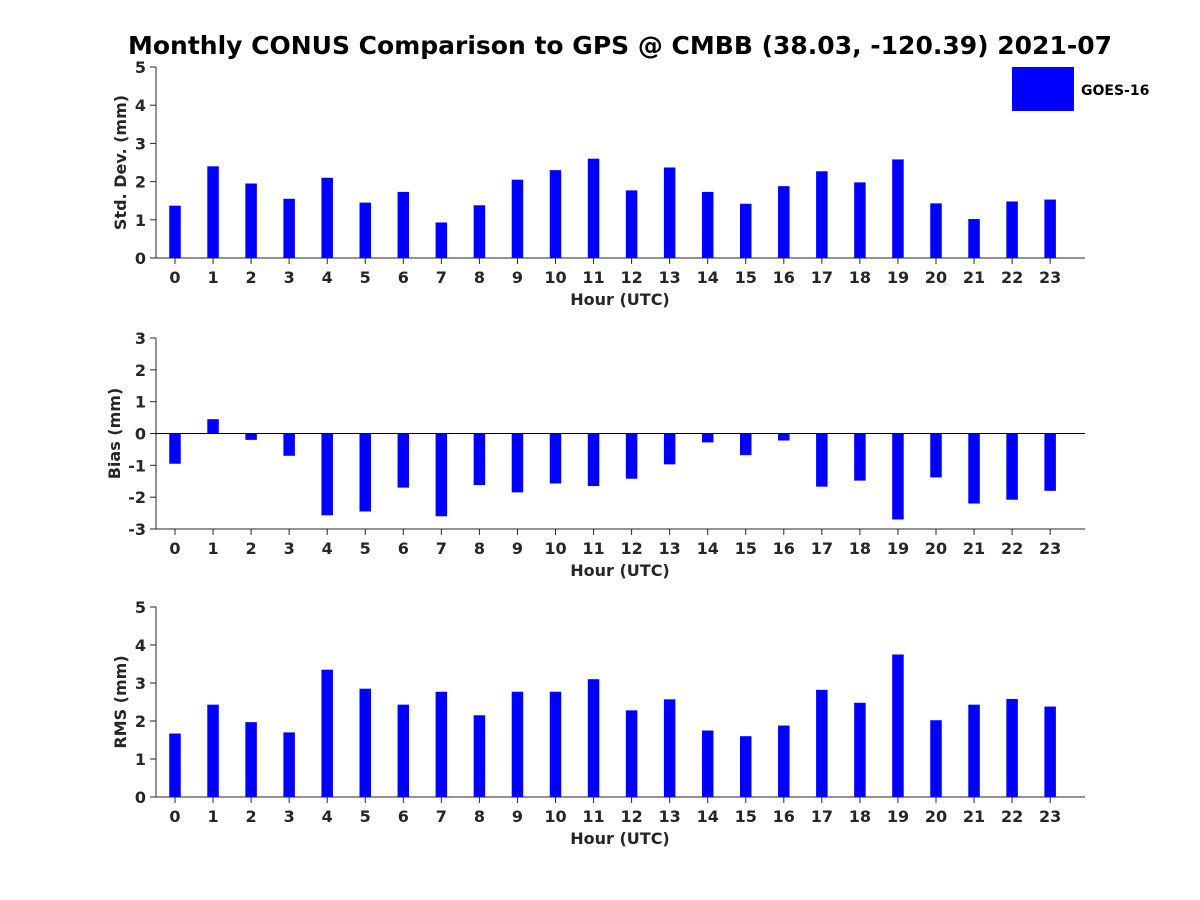  I want to click on x-tick-label: 22, so click(1012, 548).